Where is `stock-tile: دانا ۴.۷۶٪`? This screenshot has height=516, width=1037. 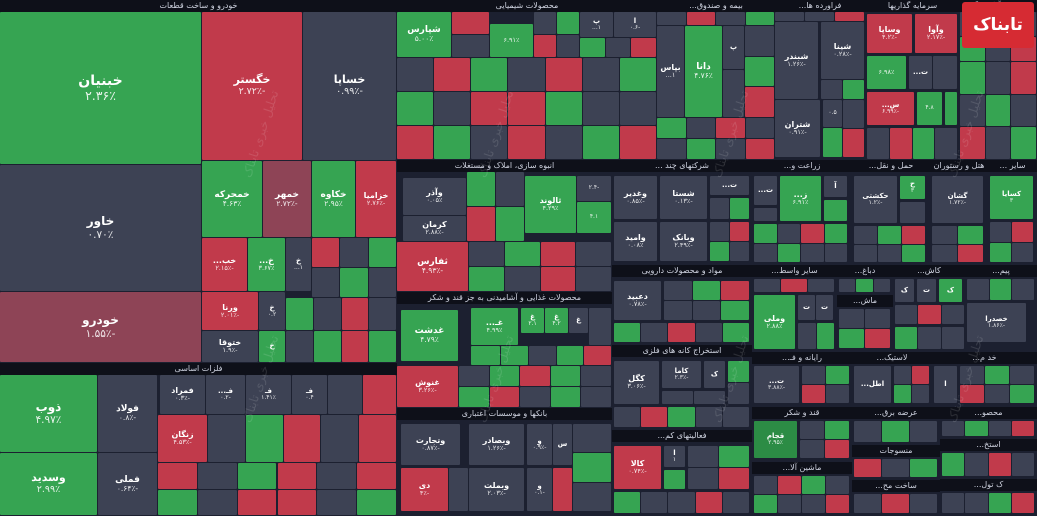 stock-tile: دانا ۴.۷۶٪ is located at coordinates (703, 71).